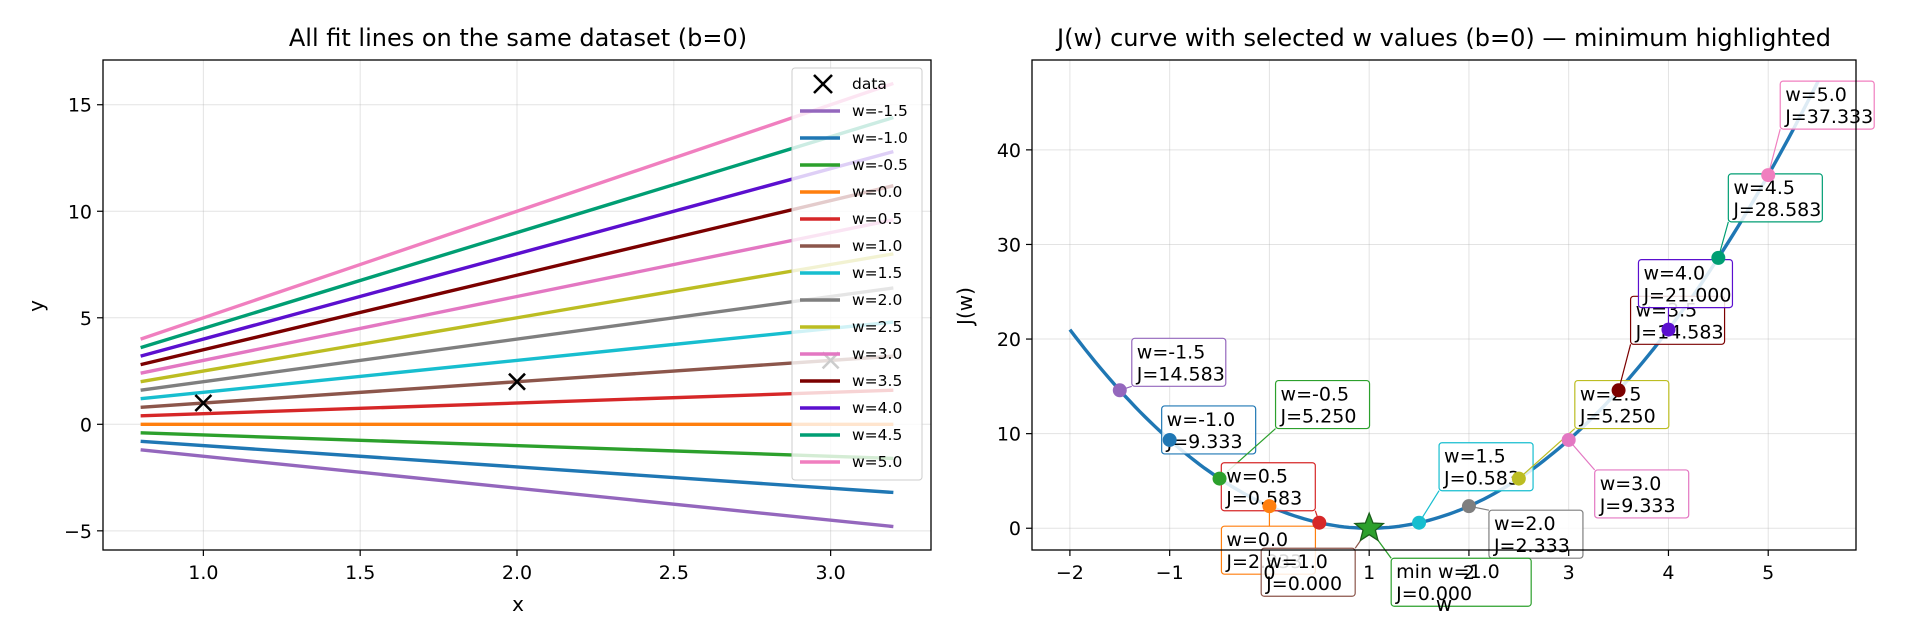 This screenshot has width=1920, height=640. What do you see at coordinates (518, 38) in the screenshot?
I see `left-chart-title: All fit lines on the same dataset (b=0)` at bounding box center [518, 38].